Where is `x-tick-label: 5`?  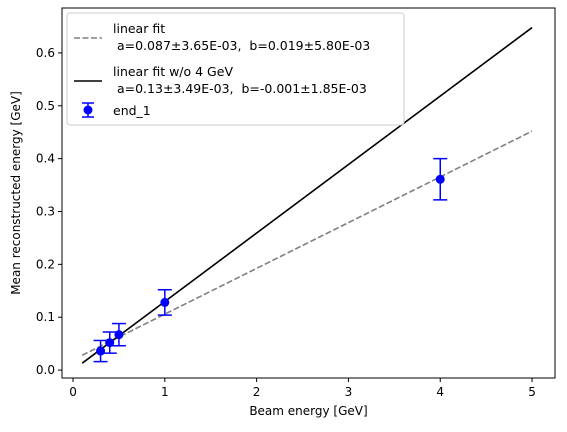
x-tick-label: 5 is located at coordinates (532, 392).